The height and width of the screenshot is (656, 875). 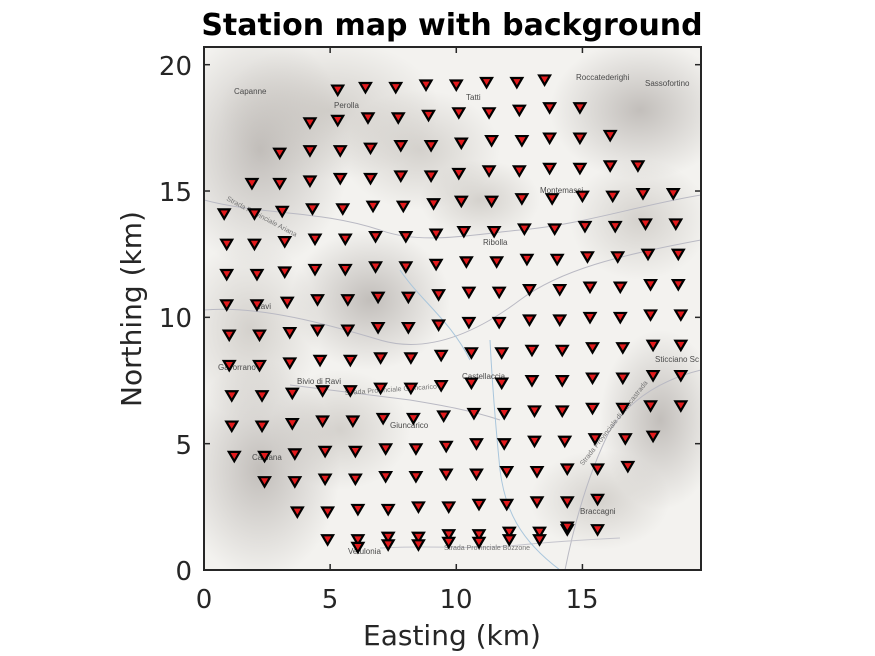 What do you see at coordinates (451, 25) in the screenshot?
I see `chart-title: Station map with background` at bounding box center [451, 25].